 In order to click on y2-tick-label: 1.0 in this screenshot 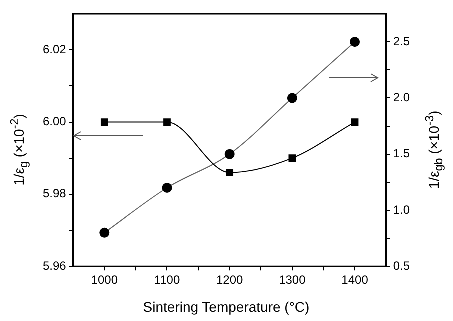, I will do `click(401, 209)`.